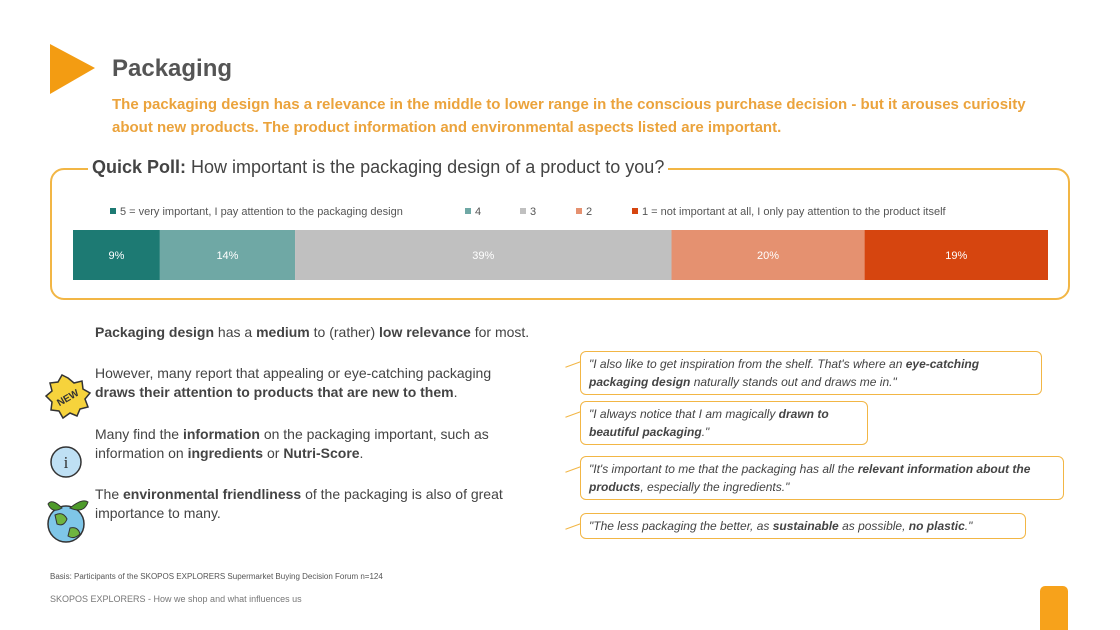 The height and width of the screenshot is (630, 1120). I want to click on new-icon: NEW, so click(68, 397).